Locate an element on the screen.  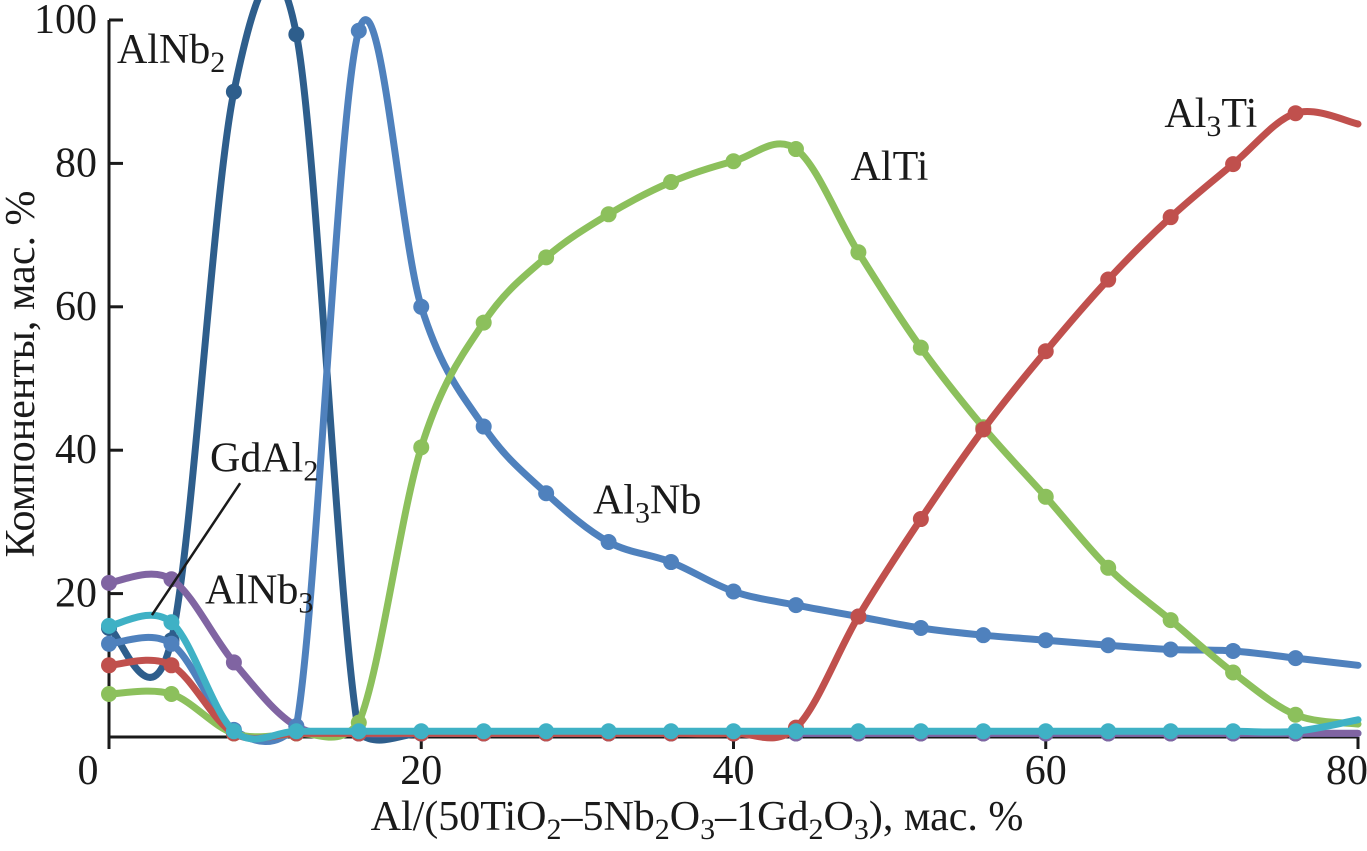
y-tick-label: 80 is located at coordinates (76, 163).